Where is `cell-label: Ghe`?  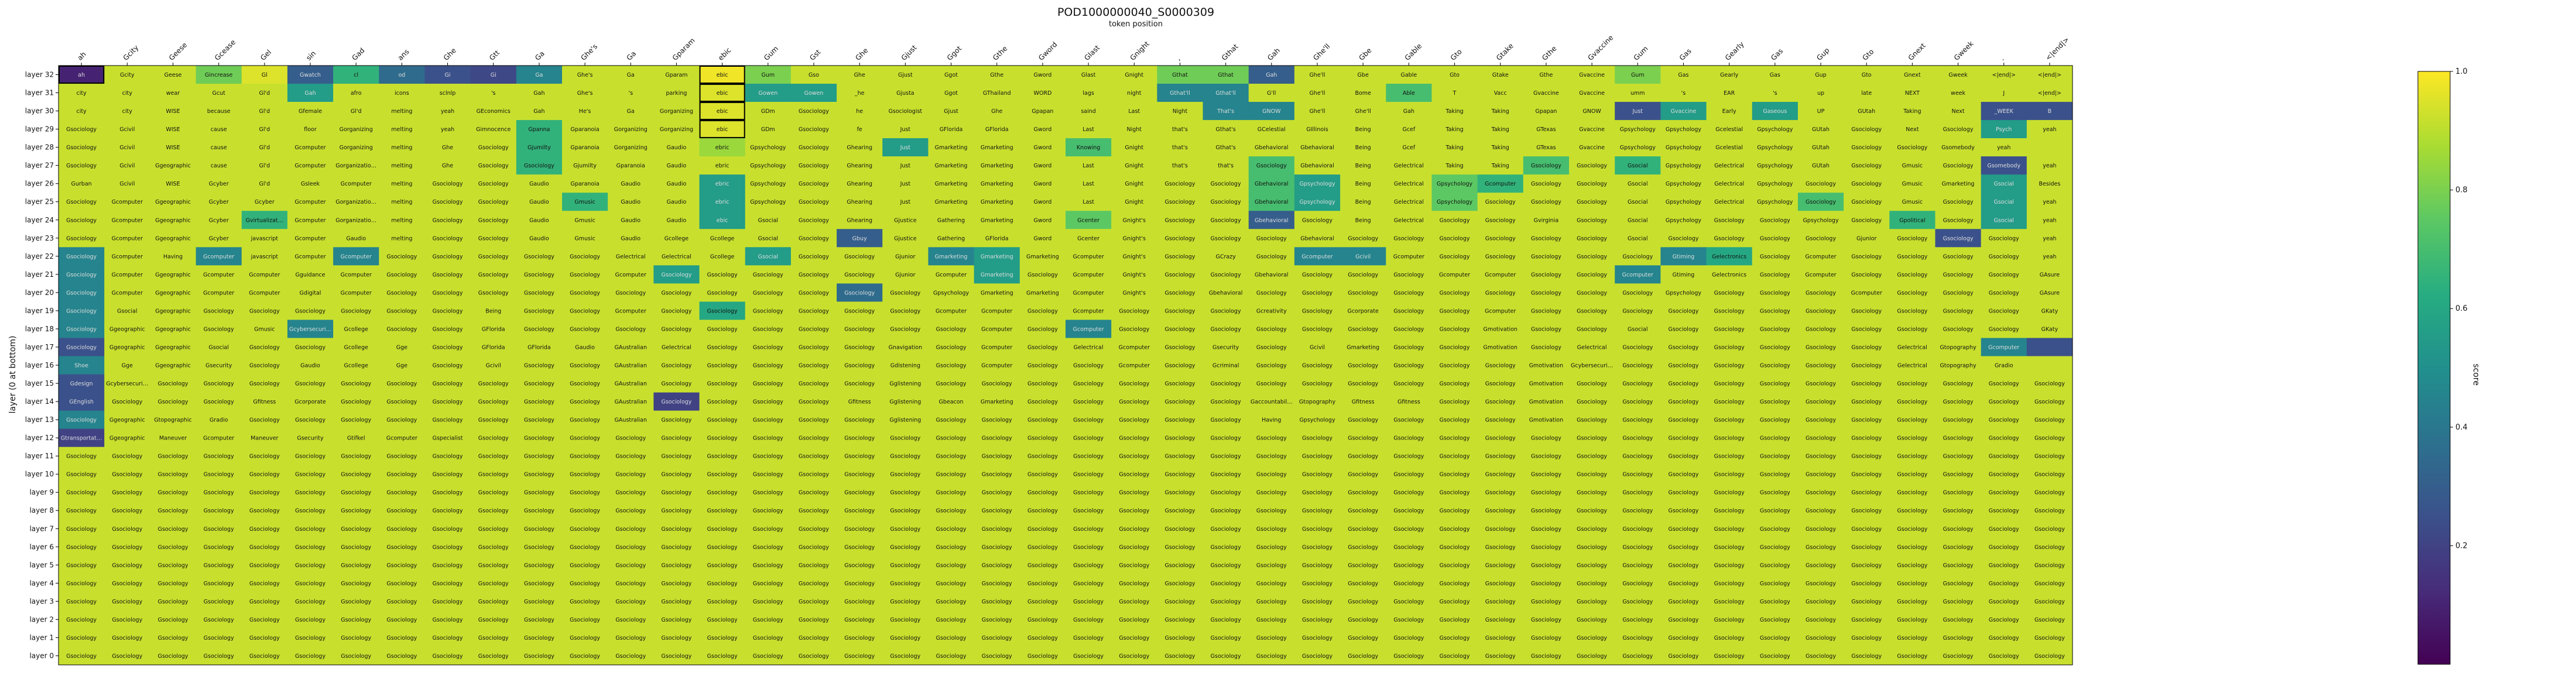
cell-label: Ghe is located at coordinates (859, 75).